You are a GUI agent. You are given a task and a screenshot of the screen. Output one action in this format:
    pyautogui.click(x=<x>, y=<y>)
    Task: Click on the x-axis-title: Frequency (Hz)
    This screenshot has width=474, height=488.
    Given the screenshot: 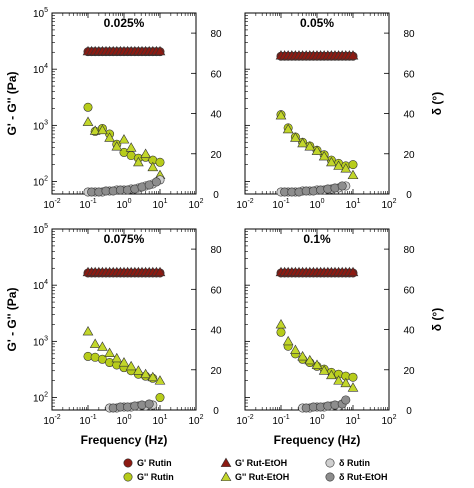 What is the action you would take?
    pyautogui.click(x=317, y=440)
    